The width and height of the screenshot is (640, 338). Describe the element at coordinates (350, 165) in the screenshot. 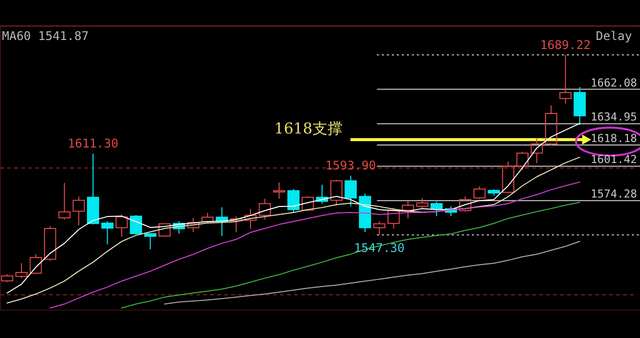

I see `annotation: 1593.90` at that location.